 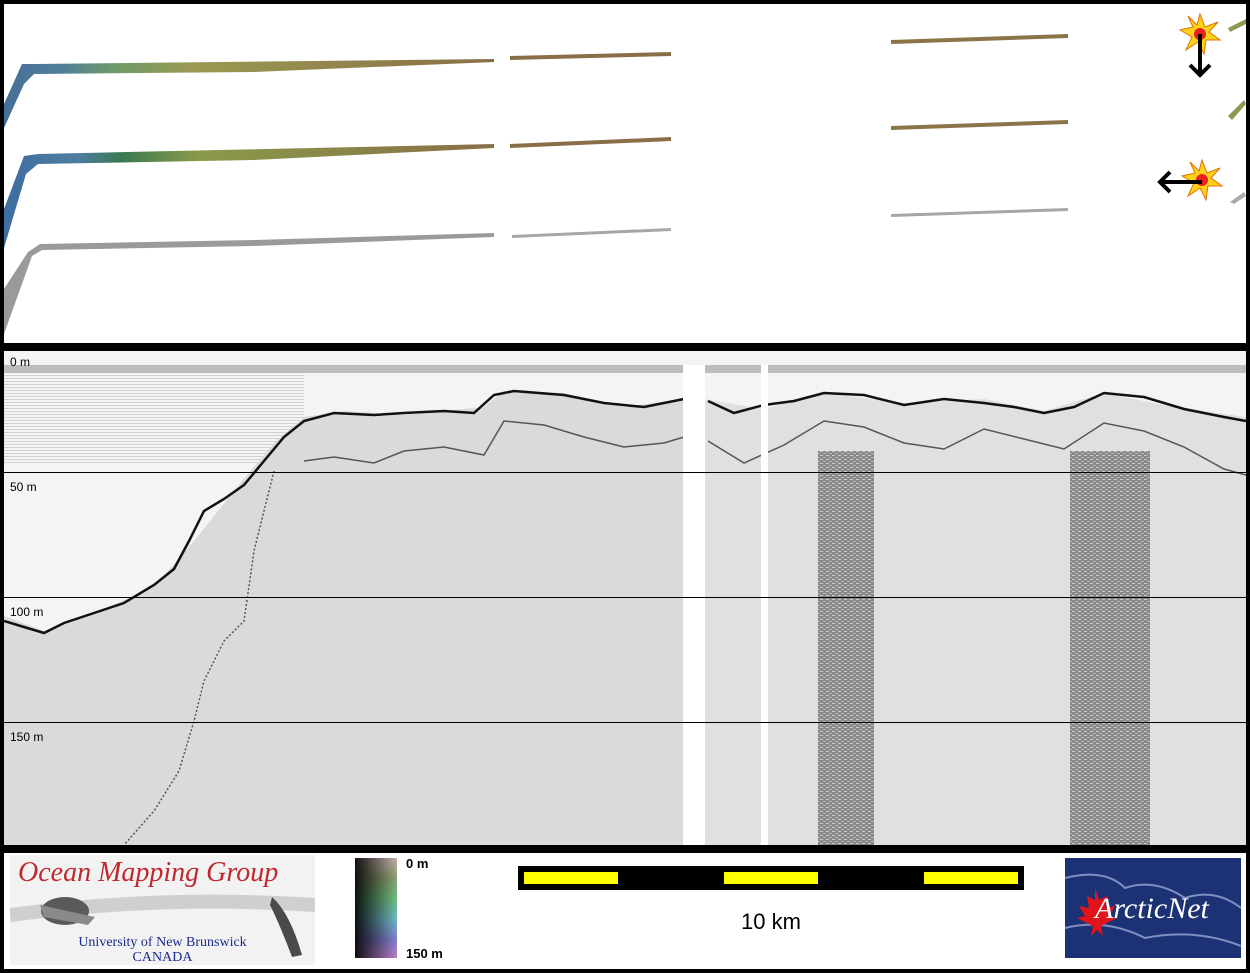 I want to click on omg-logo-title: Ocean Mapping Group, so click(x=148, y=872).